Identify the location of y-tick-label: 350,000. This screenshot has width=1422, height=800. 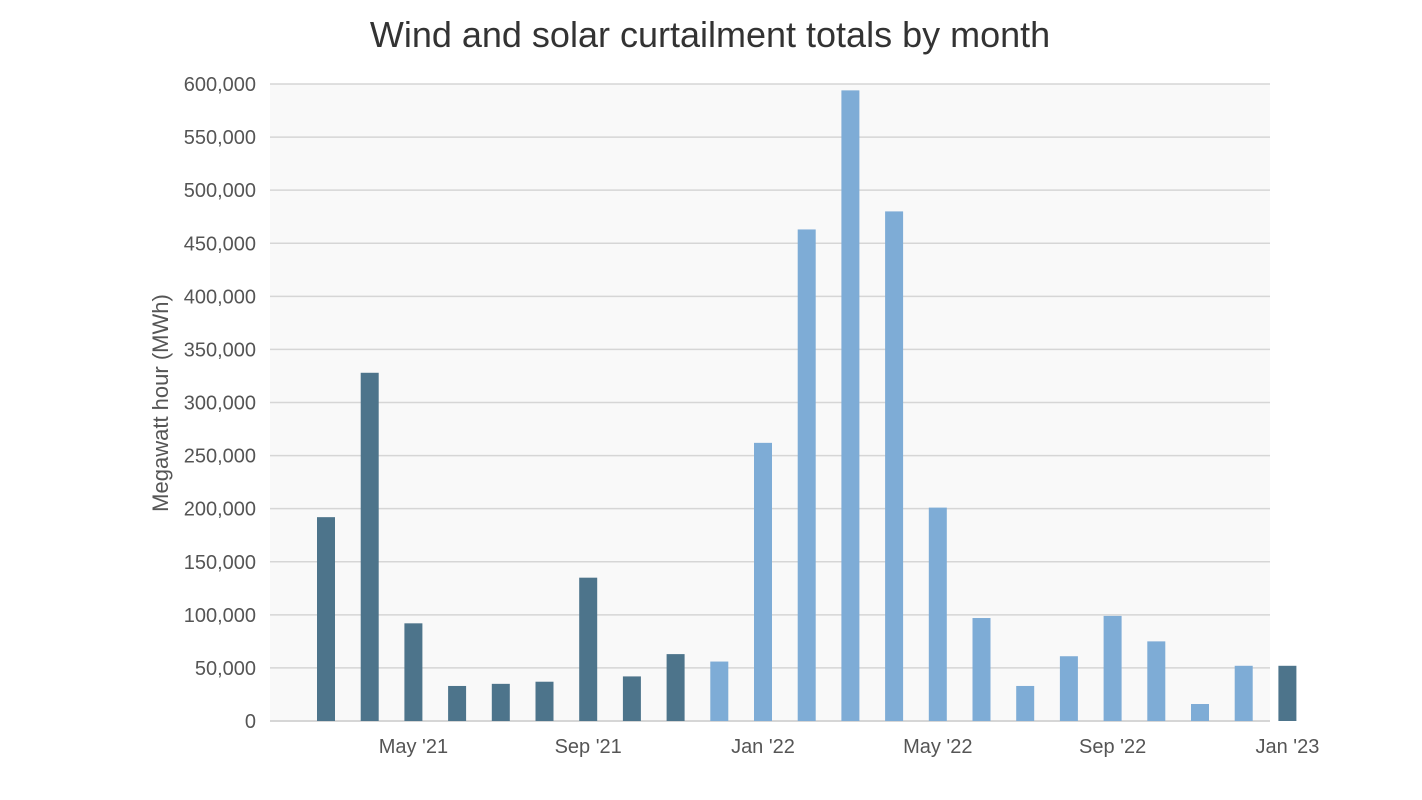
(220, 350).